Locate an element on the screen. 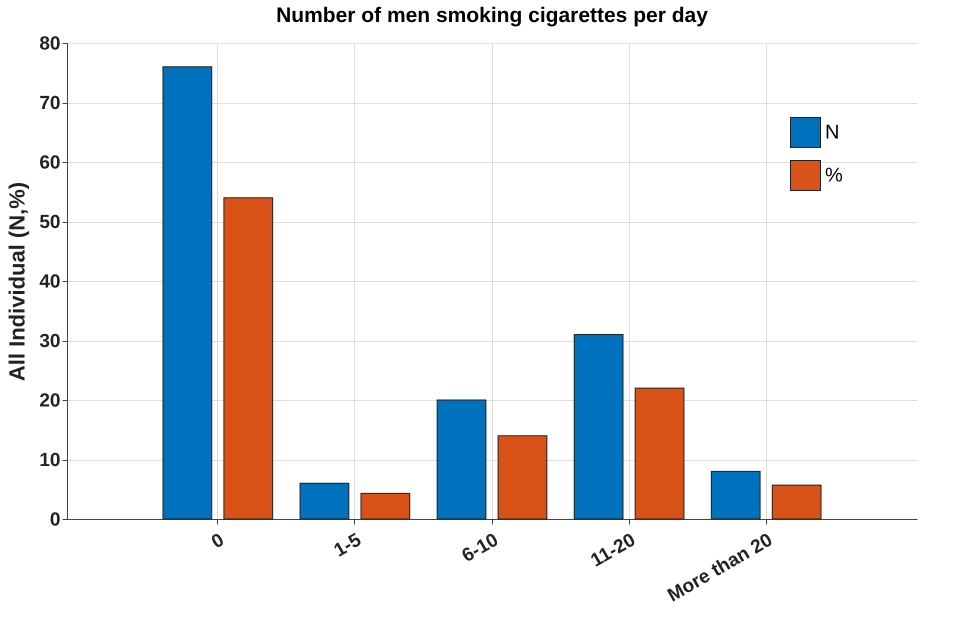 This screenshot has height=621, width=958. y-tick-label: 70 is located at coordinates (49, 103).